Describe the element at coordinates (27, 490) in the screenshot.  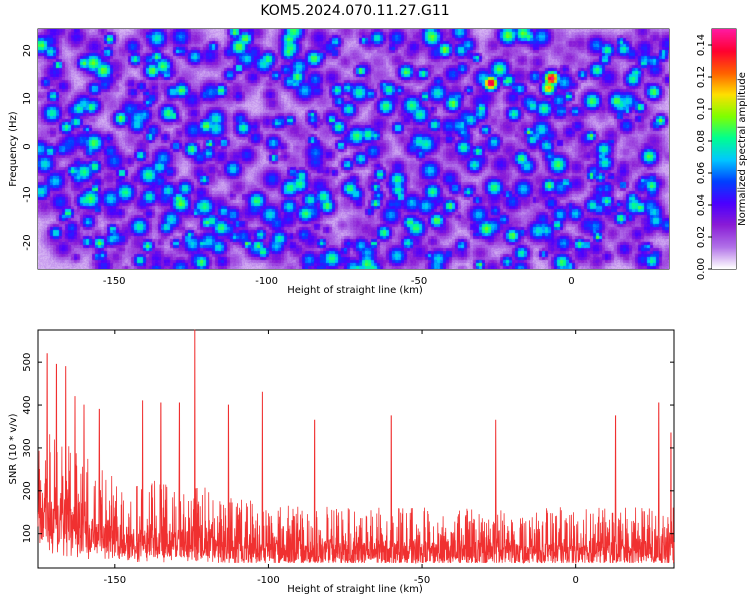
I see `snr-y-tick-label: 200` at that location.